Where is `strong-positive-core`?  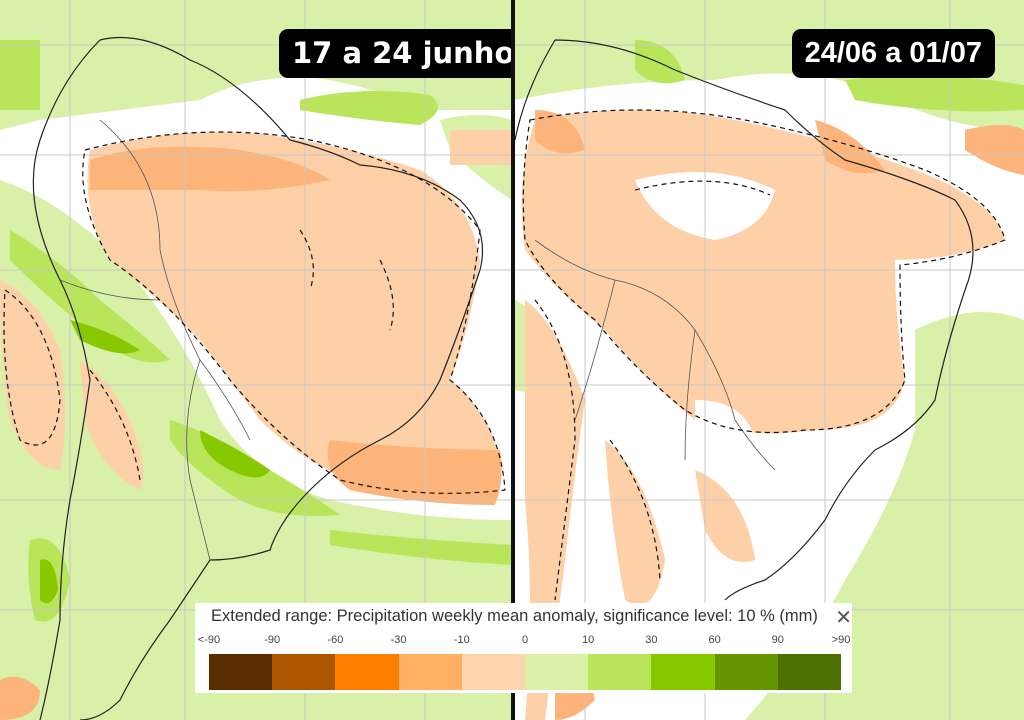 strong-positive-core is located at coordinates (155, 462).